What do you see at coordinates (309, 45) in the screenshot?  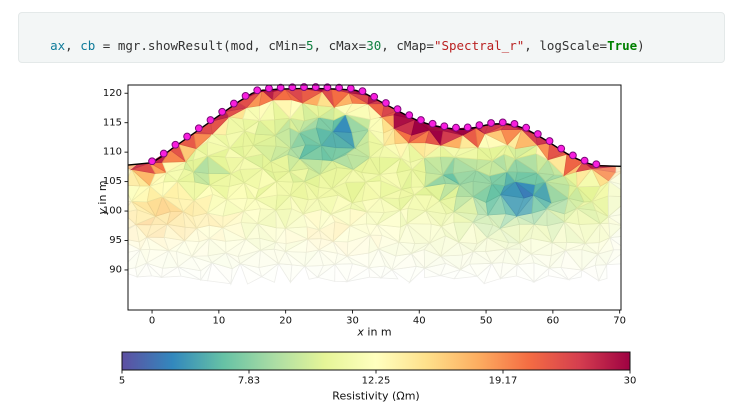 I see `code-token: 5` at bounding box center [309, 45].